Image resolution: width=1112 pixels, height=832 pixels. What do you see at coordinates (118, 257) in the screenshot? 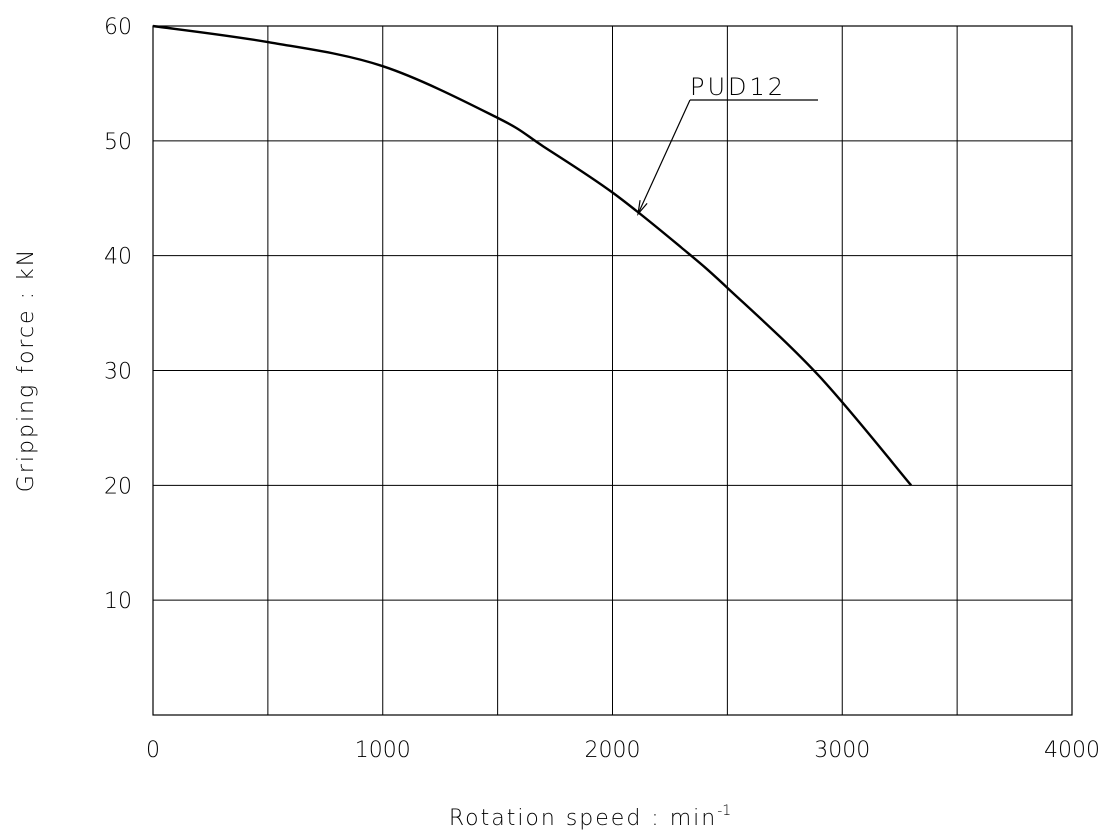
I see `y-tick-label: 40` at bounding box center [118, 257].